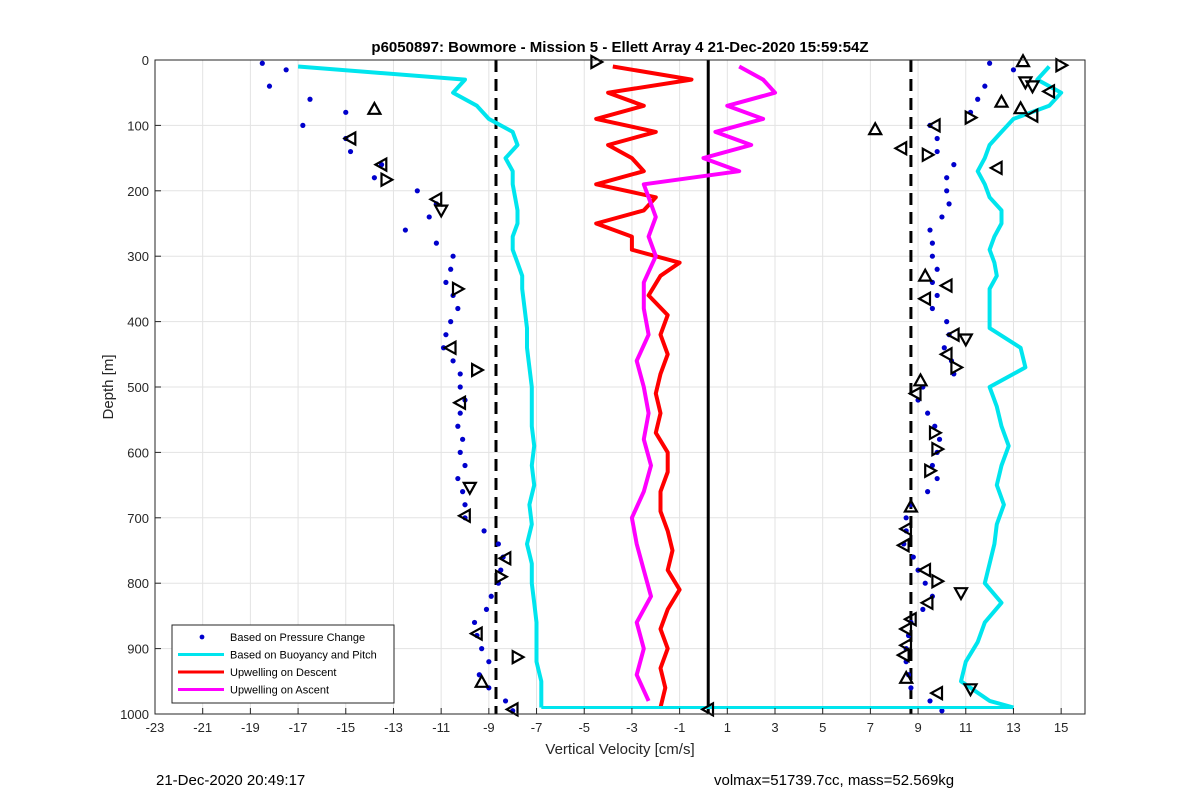 This screenshot has height=804, width=1200. What do you see at coordinates (138, 191) in the screenshot?
I see `y-tick-label: 200` at bounding box center [138, 191].